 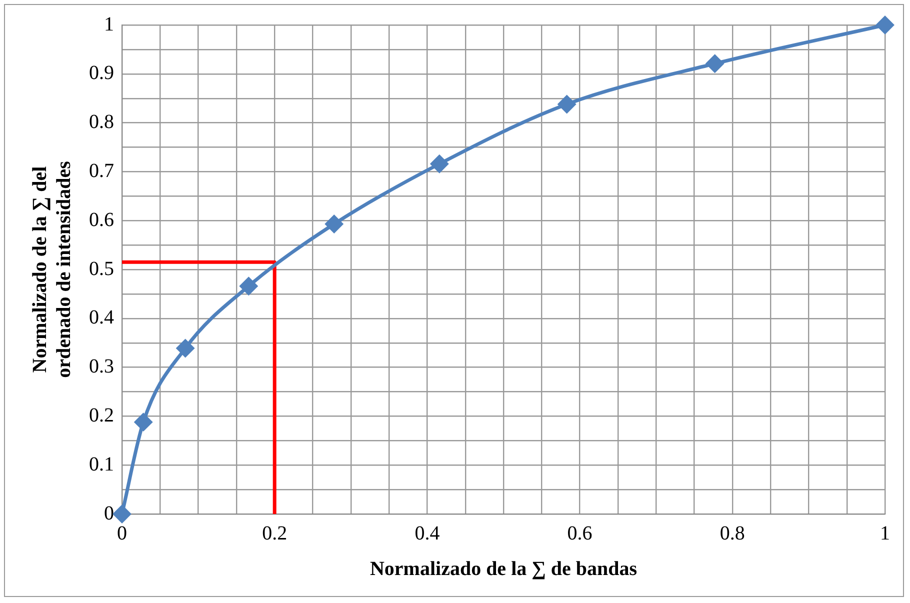 What do you see at coordinates (504, 569) in the screenshot?
I see `x-axis-title: Normalizado de la ∑ de bandas` at bounding box center [504, 569].